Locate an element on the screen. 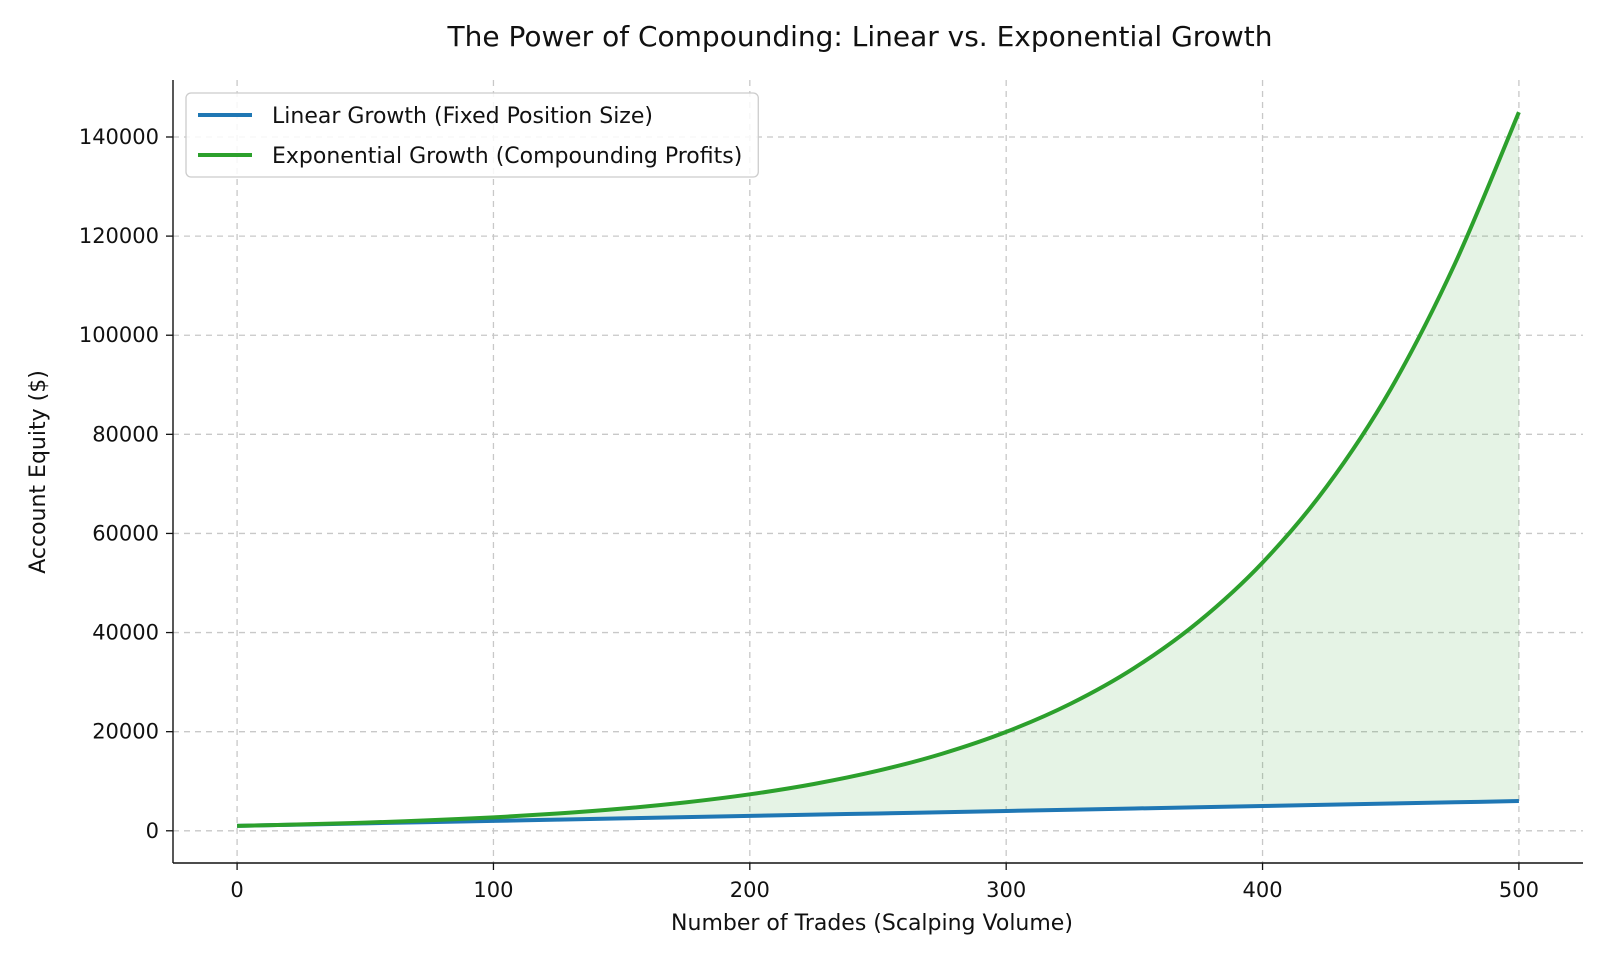  x-tick-label-3: 300 is located at coordinates (1006, 890).